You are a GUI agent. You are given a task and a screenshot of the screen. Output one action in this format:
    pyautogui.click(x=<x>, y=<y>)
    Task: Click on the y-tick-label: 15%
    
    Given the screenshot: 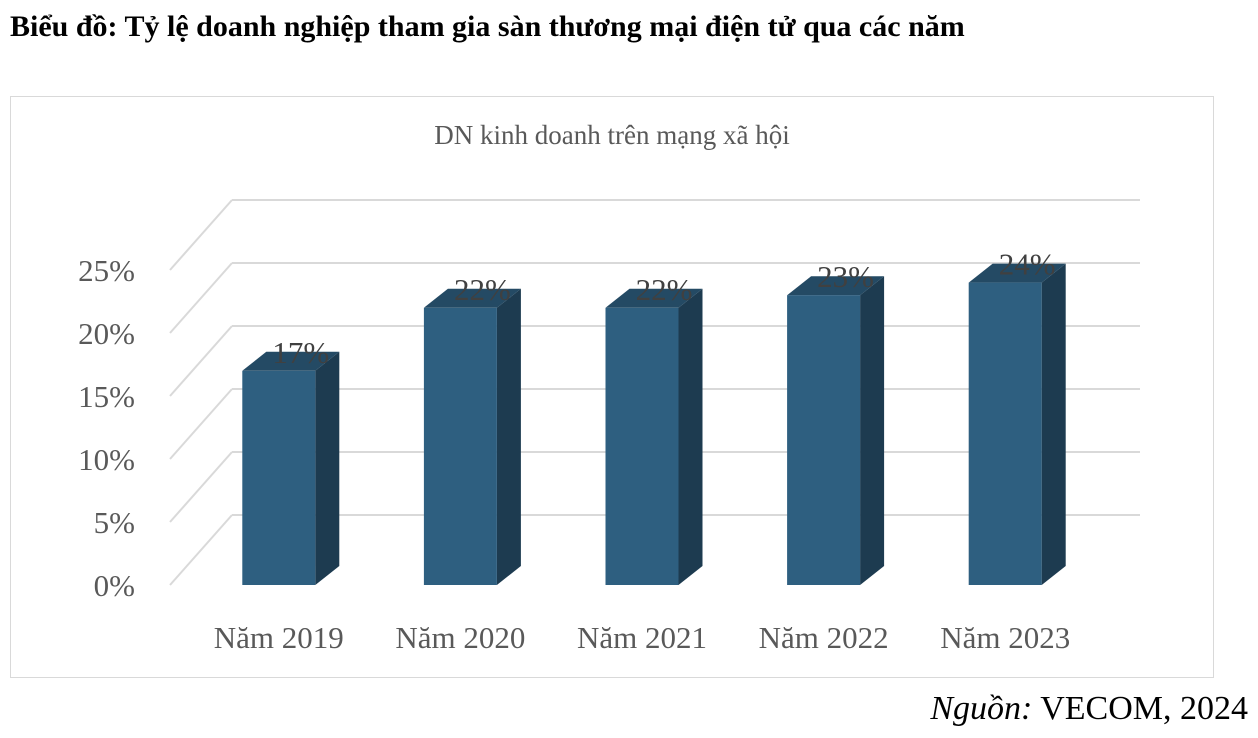 What is the action you would take?
    pyautogui.click(x=106, y=396)
    